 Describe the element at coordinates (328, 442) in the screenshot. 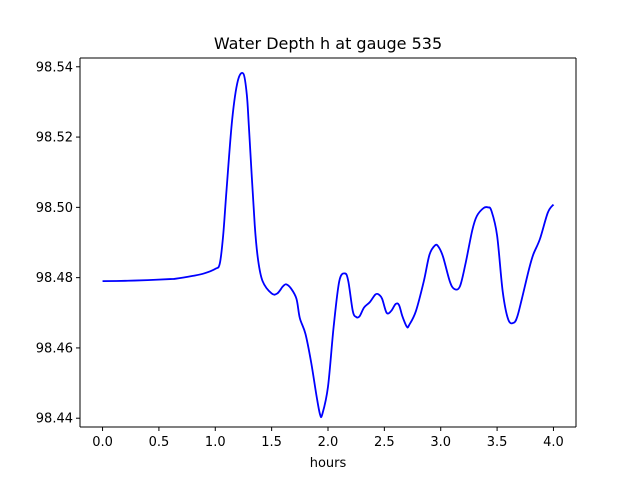

I see `x-tick-label: 2.0` at that location.